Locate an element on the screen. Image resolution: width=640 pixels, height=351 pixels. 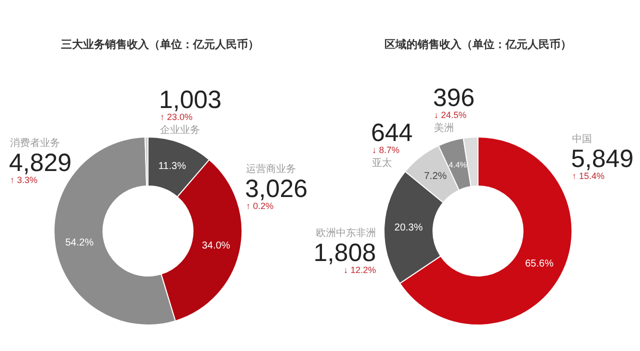
slice-label: 企业业务 is located at coordinates (180, 130).